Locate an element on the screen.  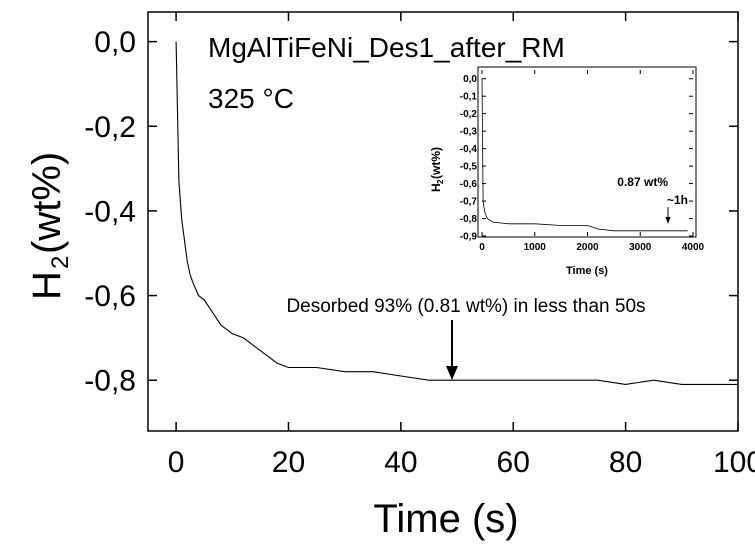
inset-y-axis-label: H 2 (wt%) is located at coordinates (437, 169).